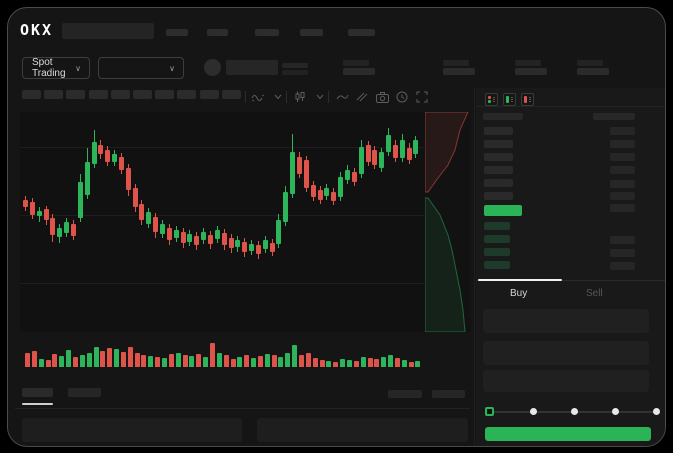 This screenshot has height=453, width=673. What do you see at coordinates (527, 99) in the screenshot?
I see `book-asks-icon` at bounding box center [527, 99].